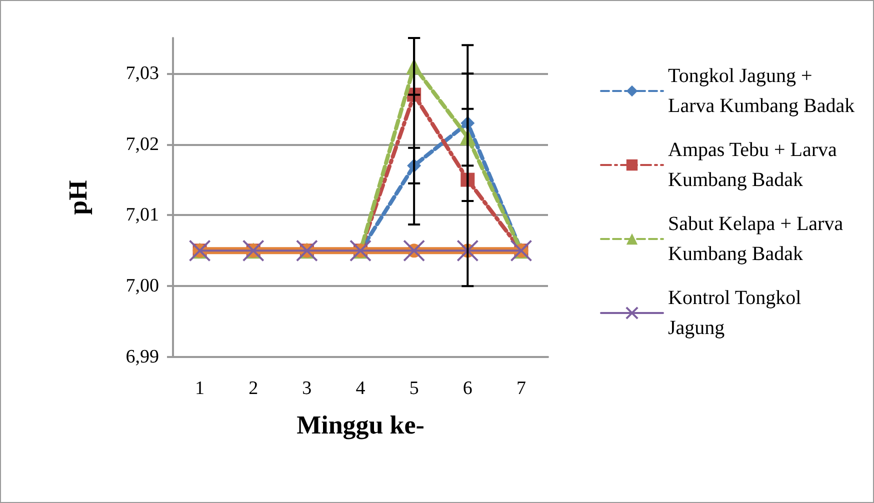 The height and width of the screenshot is (503, 874). What do you see at coordinates (761, 91) in the screenshot?
I see `legend-label: Tongkol Jagung + Larva Kumbang Badak` at bounding box center [761, 91].